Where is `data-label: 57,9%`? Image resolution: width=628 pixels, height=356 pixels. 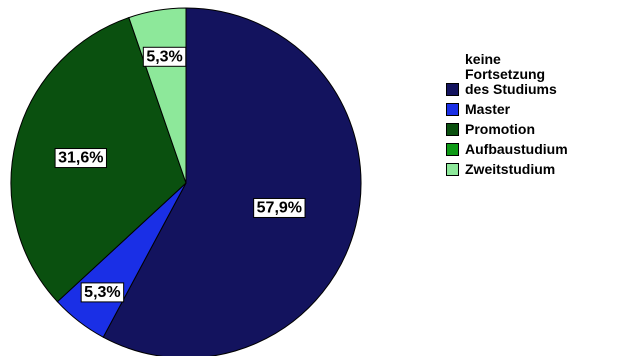
data-label: 57,9% is located at coordinates (279, 207).